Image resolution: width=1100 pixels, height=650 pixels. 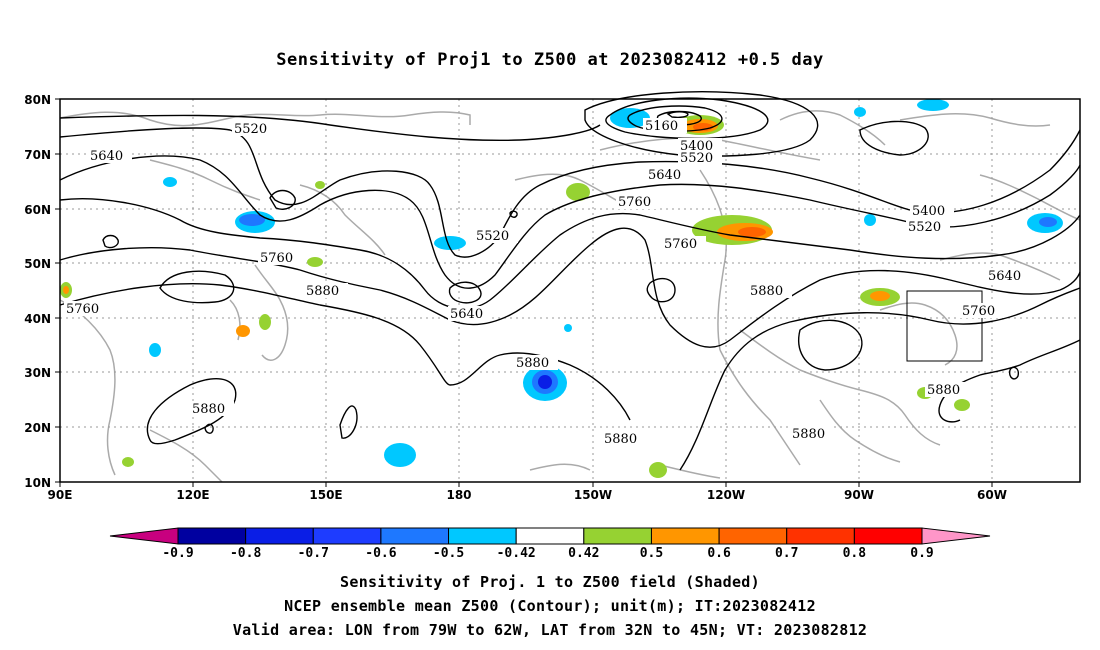 I want to click on colorbar-label: 0.42, so click(x=583, y=553).